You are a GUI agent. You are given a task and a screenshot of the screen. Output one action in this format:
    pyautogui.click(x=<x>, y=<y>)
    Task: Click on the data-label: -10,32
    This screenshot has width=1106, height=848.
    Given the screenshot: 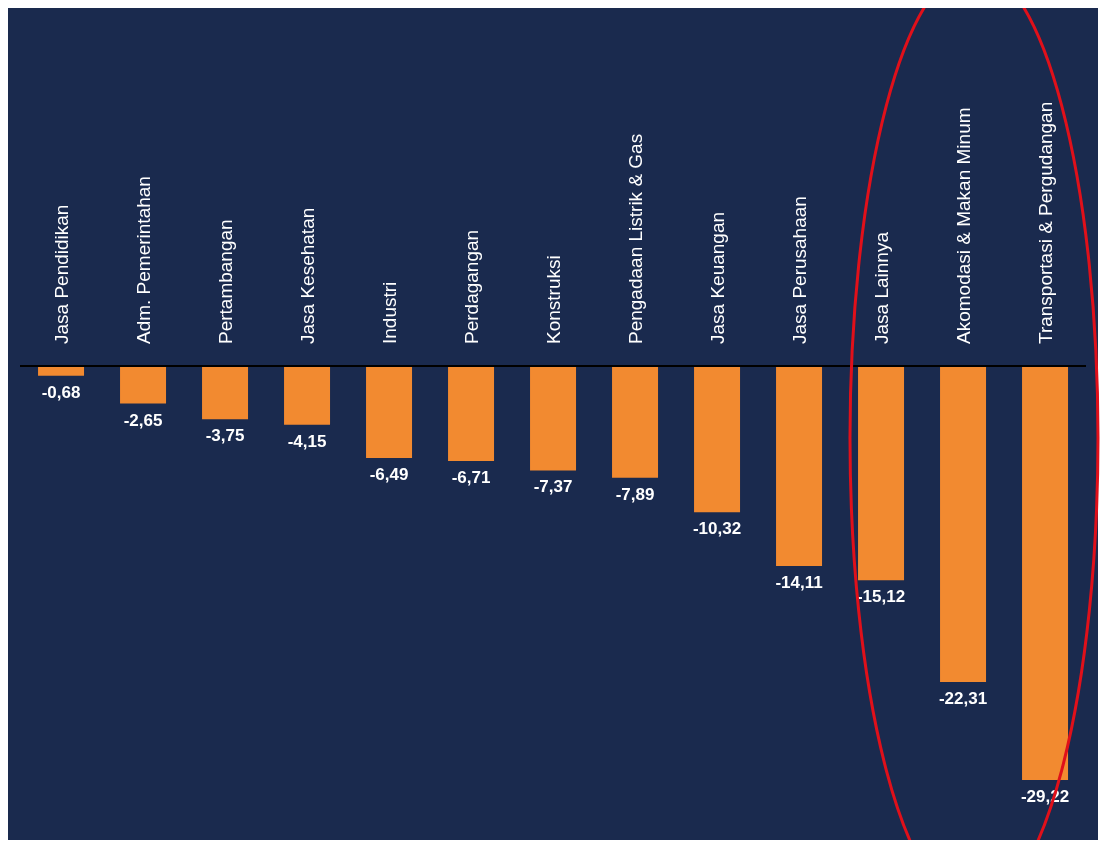 What is the action you would take?
    pyautogui.click(x=717, y=529)
    